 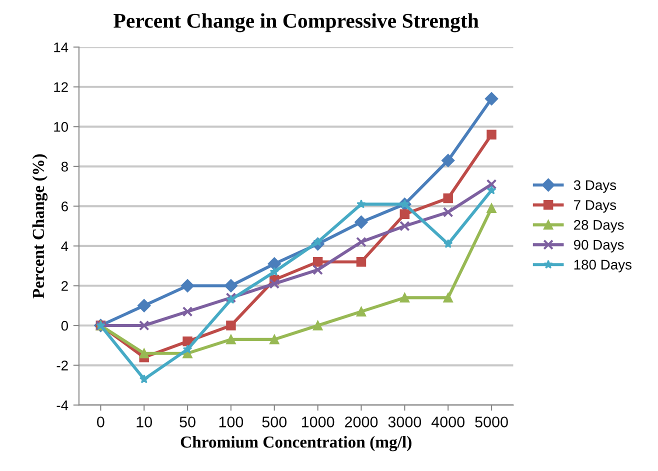 I want to click on x-tick-label: 10, so click(x=144, y=422).